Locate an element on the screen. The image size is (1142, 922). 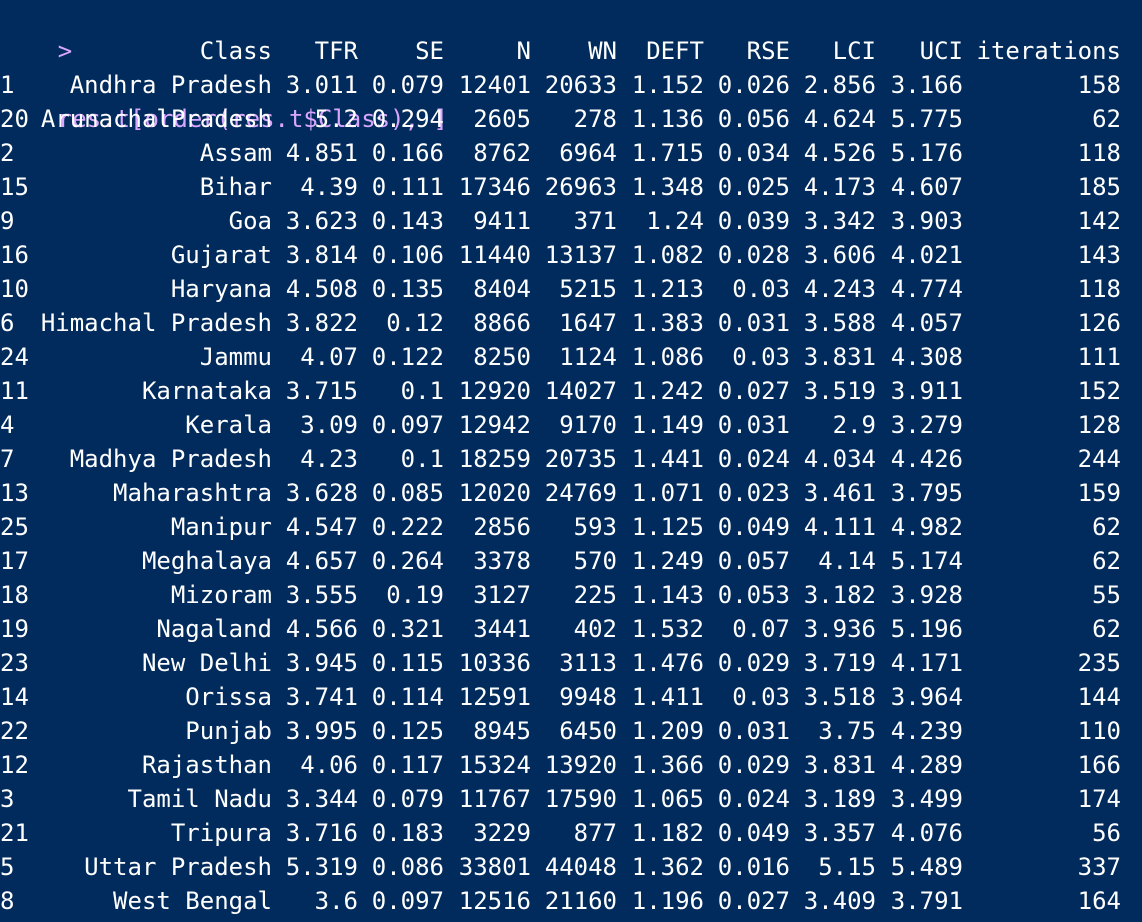
cell-tfr: 3.995 is located at coordinates (321, 731).